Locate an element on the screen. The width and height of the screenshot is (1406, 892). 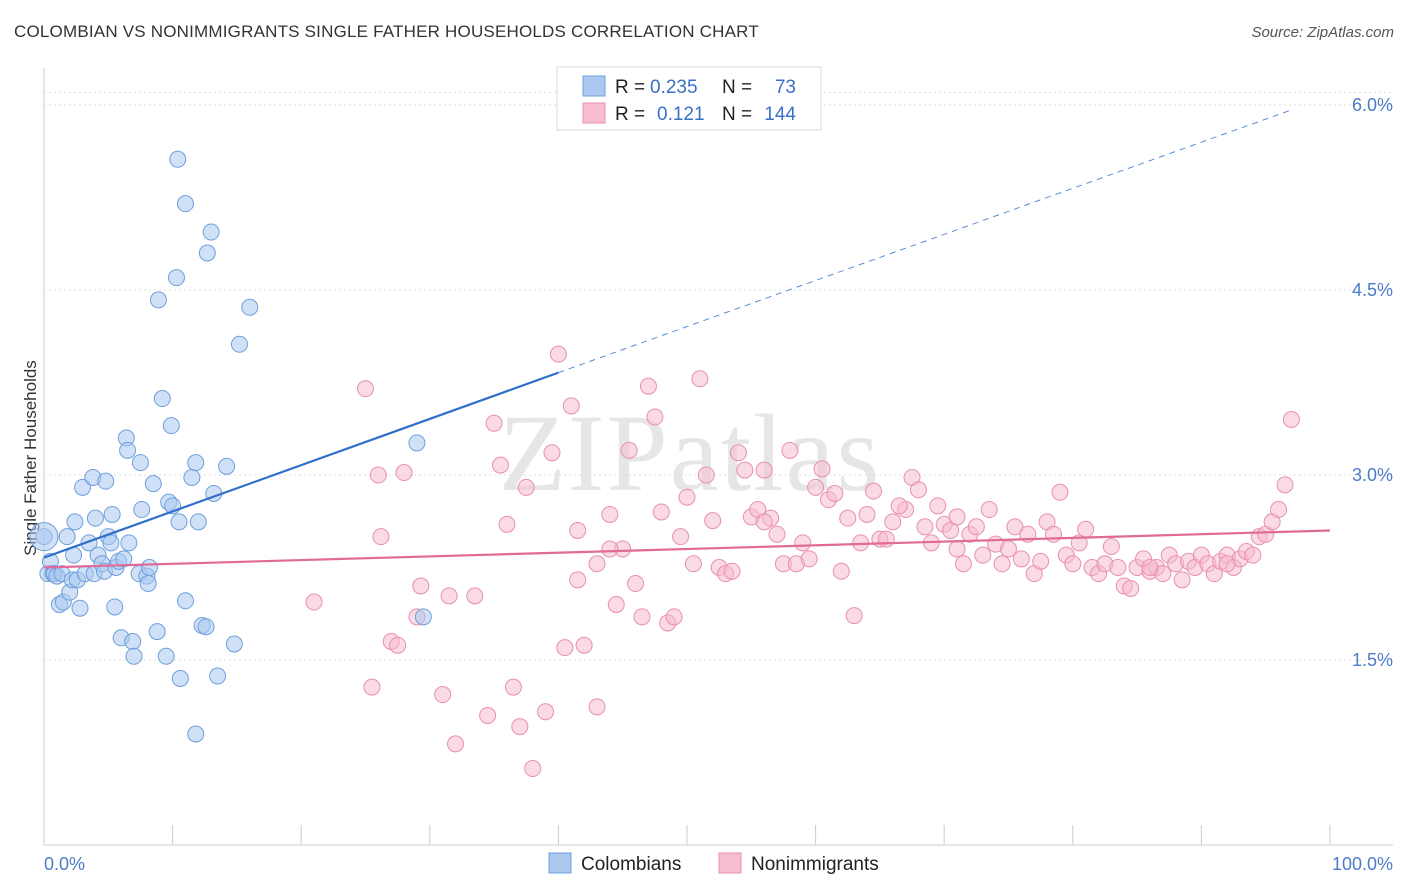
bottom-legend-swatch-nonimmigrants is located at coordinates (730, 863).